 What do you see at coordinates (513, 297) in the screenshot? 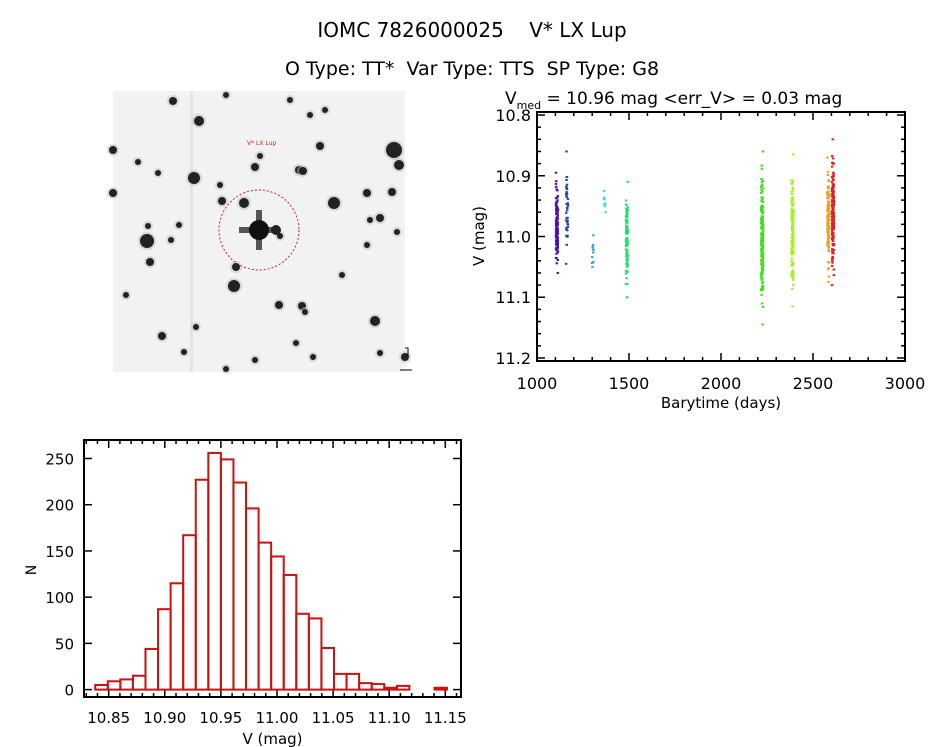
I see `lc-y-tick-label: 11.1` at bounding box center [513, 297].